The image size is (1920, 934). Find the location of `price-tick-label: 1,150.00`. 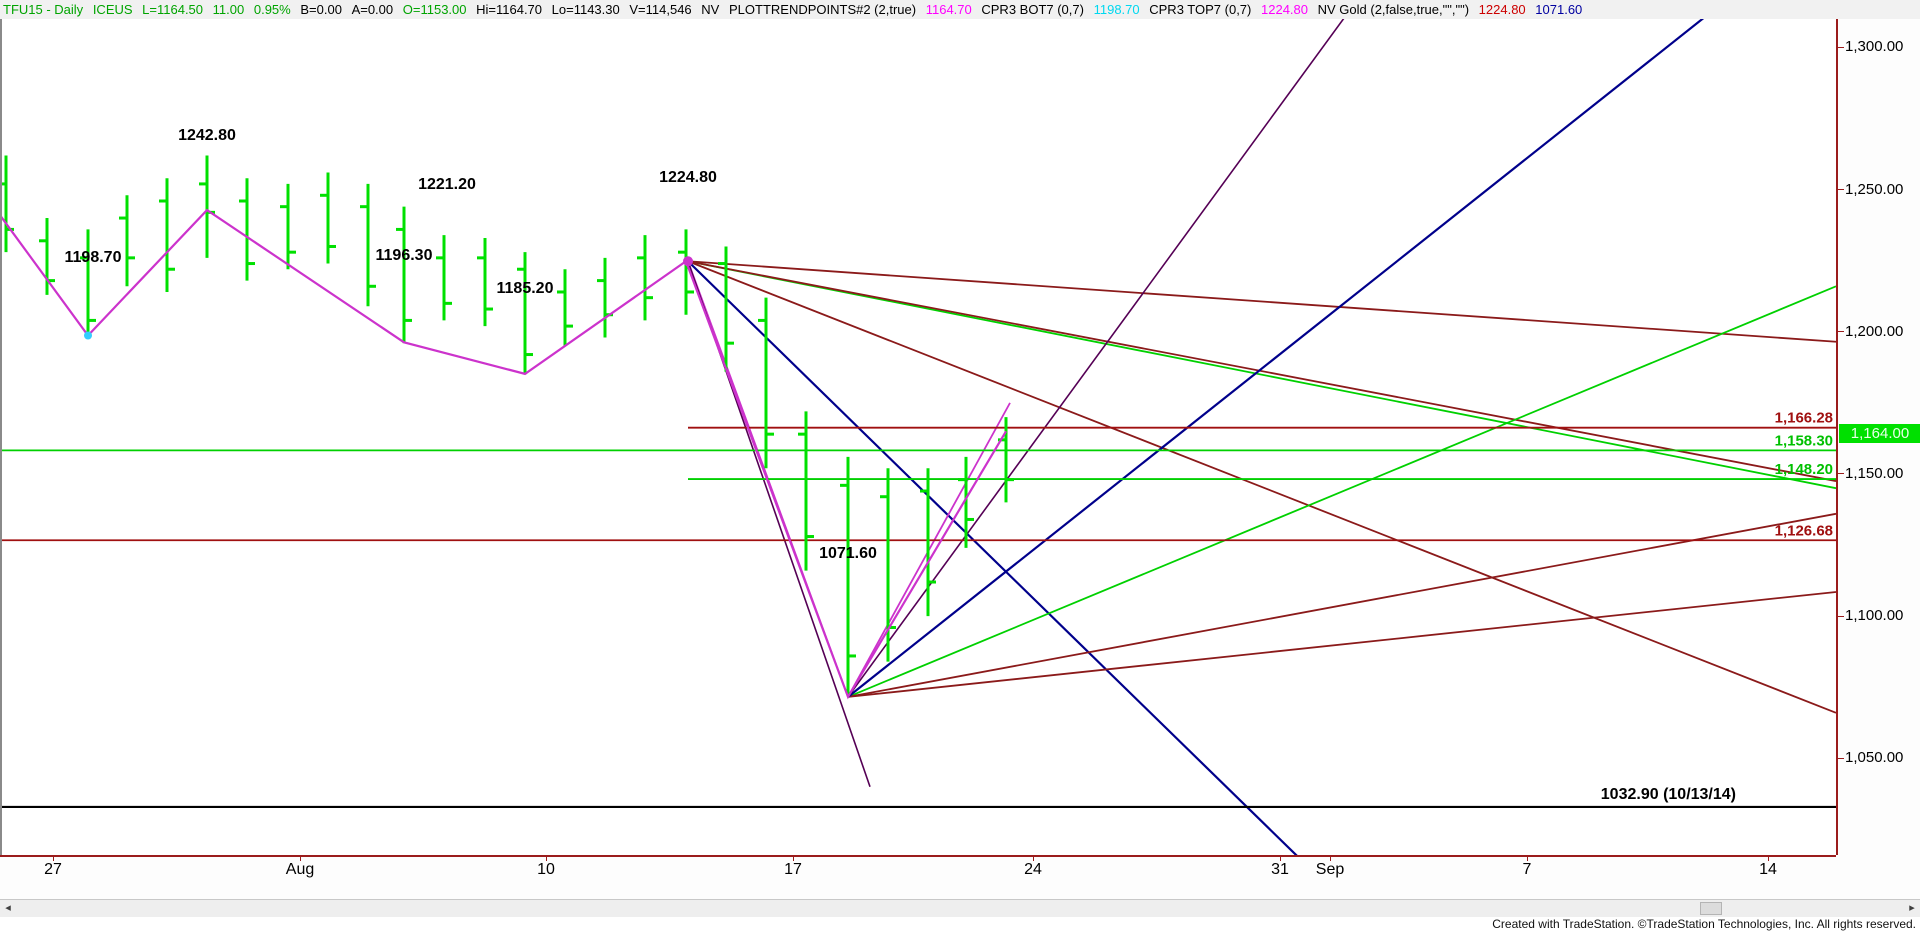

price-tick-label: 1,150.00 is located at coordinates (1874, 473).